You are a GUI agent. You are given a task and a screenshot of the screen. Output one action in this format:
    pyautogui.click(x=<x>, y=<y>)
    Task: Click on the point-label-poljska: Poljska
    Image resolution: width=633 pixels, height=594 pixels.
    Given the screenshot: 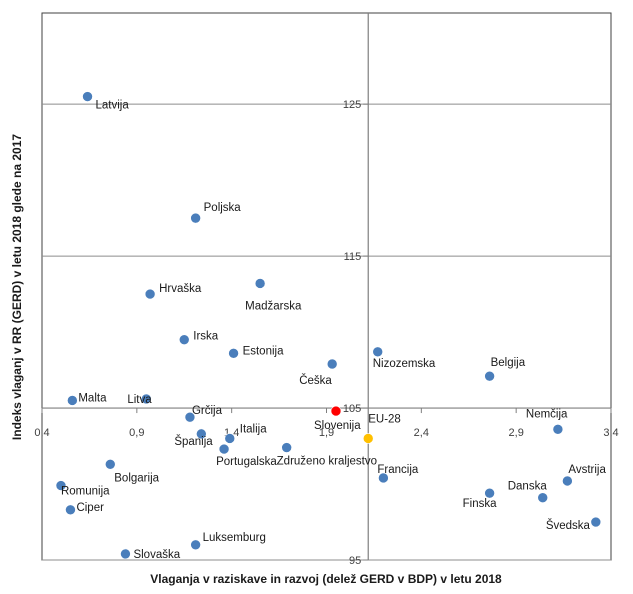 What is the action you would take?
    pyautogui.click(x=223, y=208)
    